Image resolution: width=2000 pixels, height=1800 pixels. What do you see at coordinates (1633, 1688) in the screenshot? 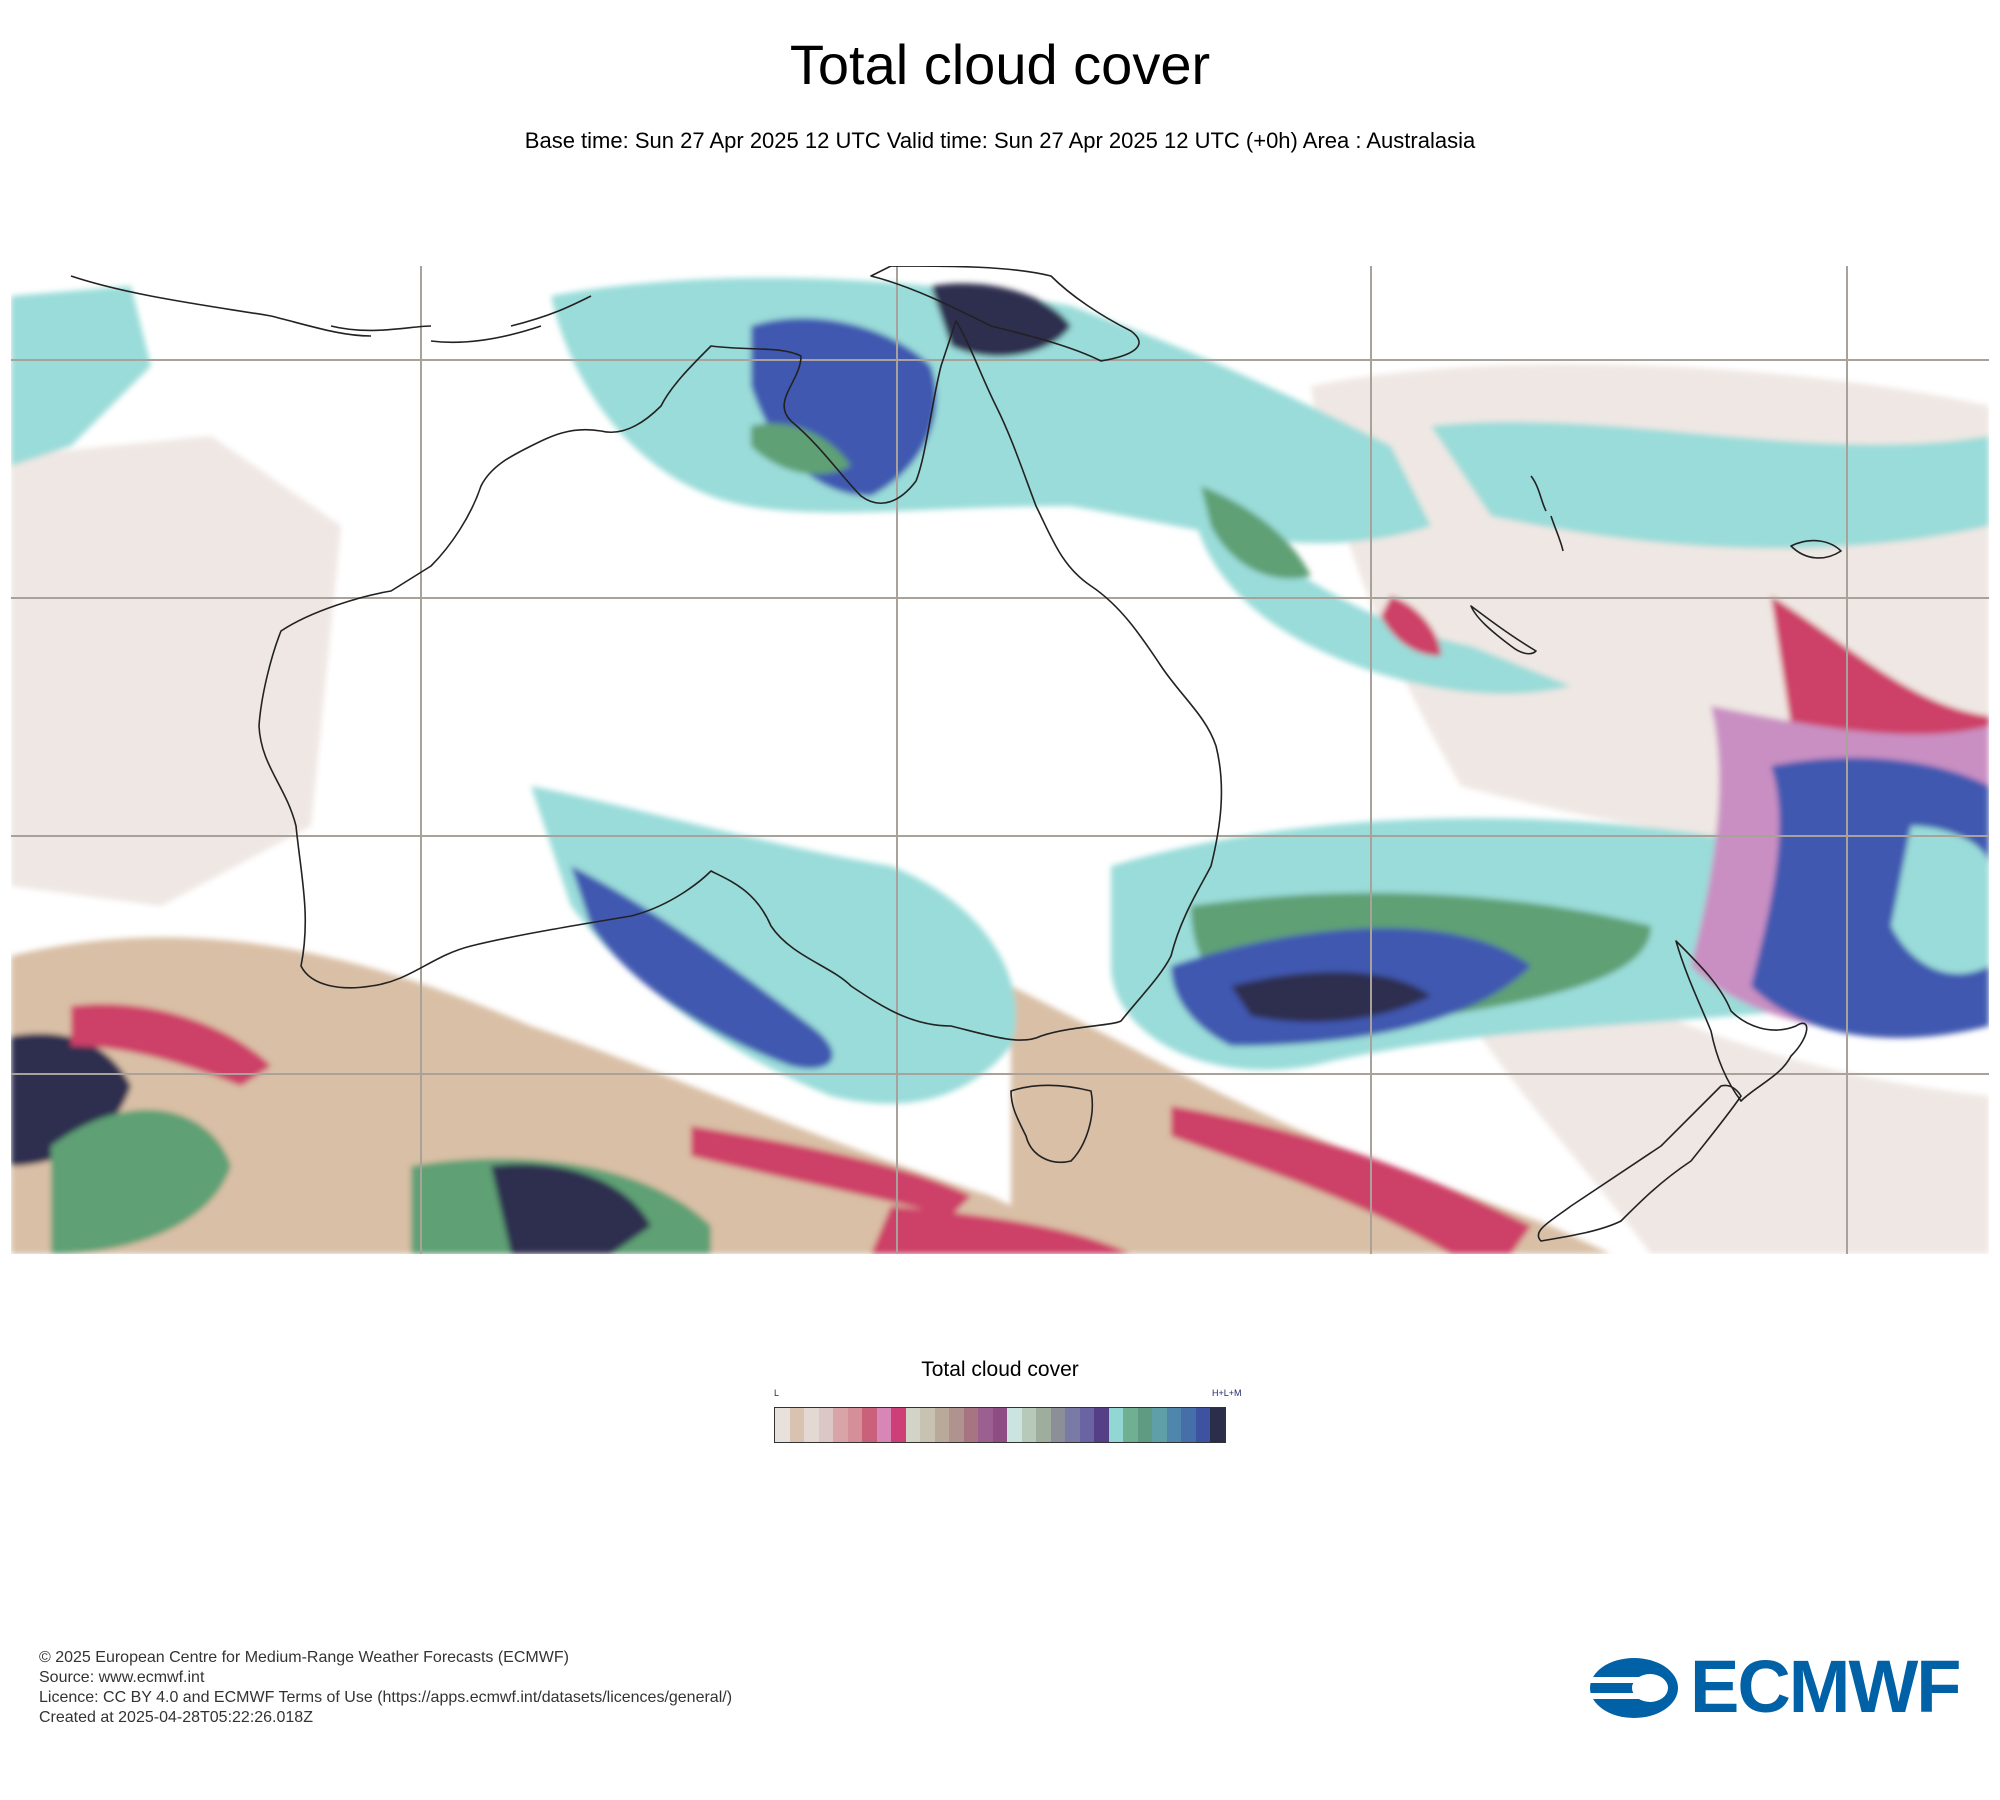
I see `ecmwf-logo-icon` at bounding box center [1633, 1688].